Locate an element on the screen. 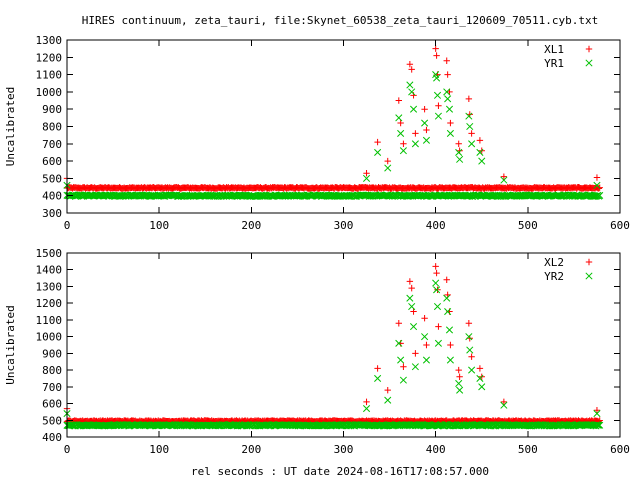 This screenshot has width=640, height=485. x-tick-label: 300 is located at coordinates (344, 225).